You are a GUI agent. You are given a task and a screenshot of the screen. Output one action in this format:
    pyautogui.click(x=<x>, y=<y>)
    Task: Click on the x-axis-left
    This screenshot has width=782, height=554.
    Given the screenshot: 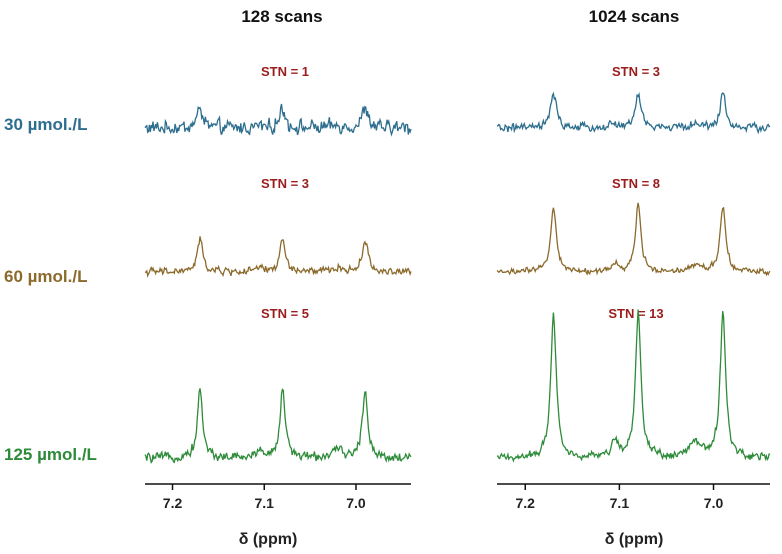 What is the action you would take?
    pyautogui.click(x=278, y=486)
    